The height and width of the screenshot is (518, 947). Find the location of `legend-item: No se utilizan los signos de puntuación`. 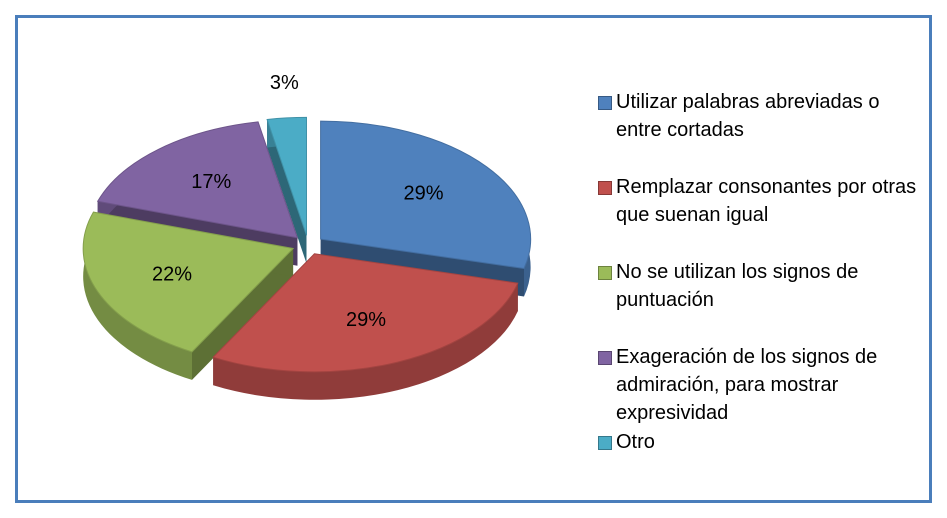

legend-item: No se utilizan los signos de puntuación is located at coordinates (763, 286).